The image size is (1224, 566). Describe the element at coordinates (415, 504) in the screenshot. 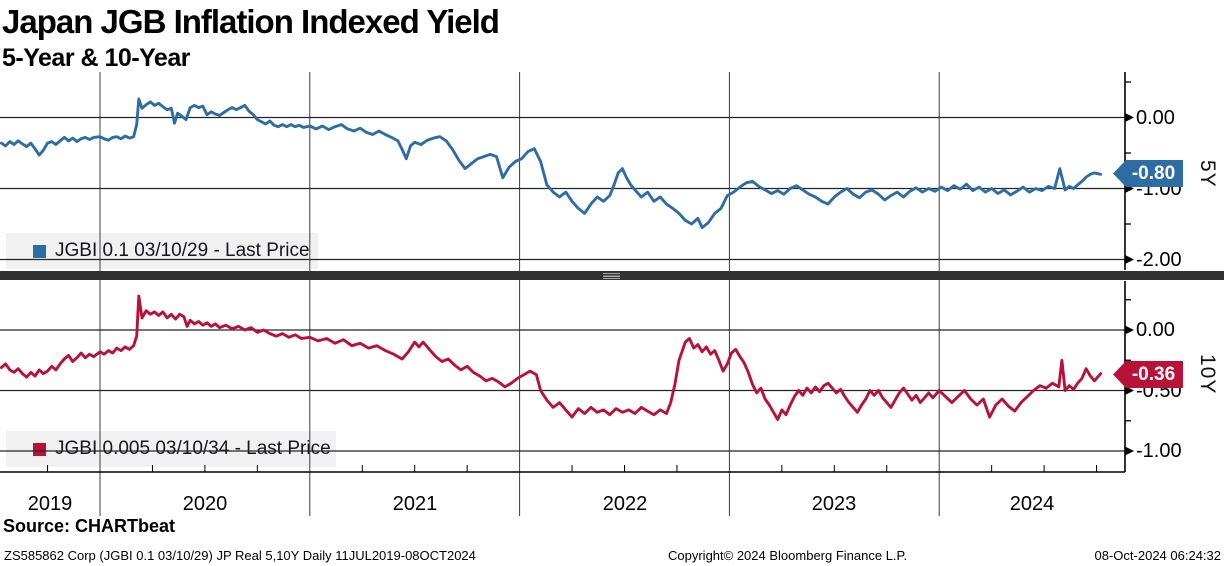

I see `year-label: 2021` at that location.